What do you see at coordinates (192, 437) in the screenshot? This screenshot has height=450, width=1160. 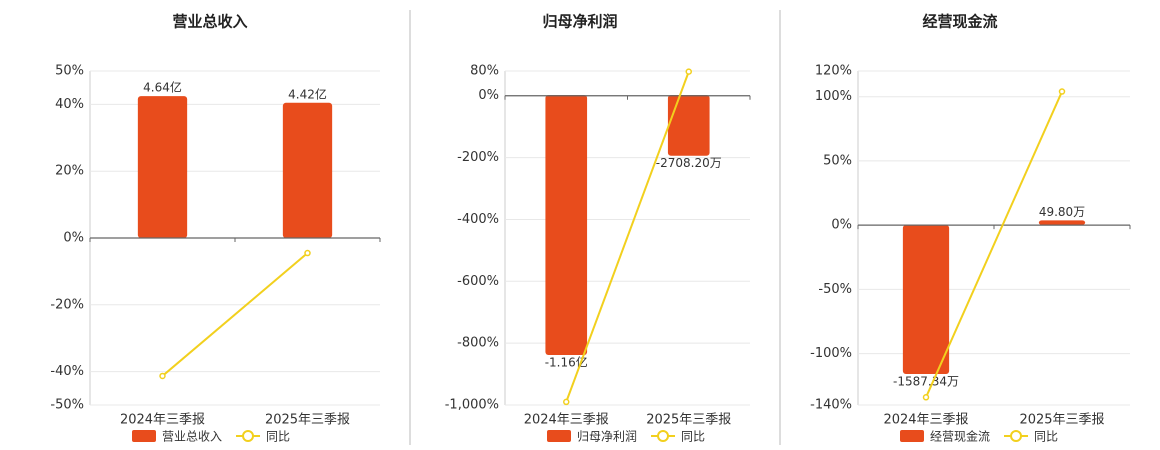 I see `legend-label: 营业总收入` at bounding box center [192, 437].